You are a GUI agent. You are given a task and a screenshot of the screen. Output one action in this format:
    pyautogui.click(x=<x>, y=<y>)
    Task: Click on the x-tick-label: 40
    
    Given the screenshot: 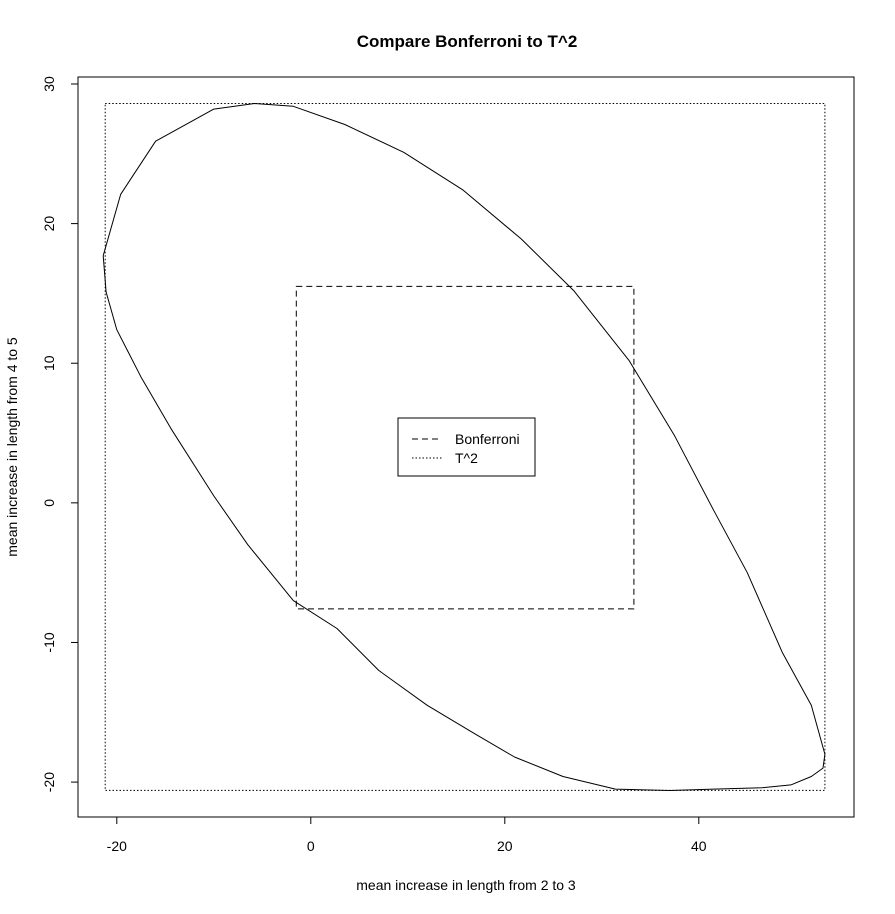 What is the action you would take?
    pyautogui.click(x=699, y=846)
    